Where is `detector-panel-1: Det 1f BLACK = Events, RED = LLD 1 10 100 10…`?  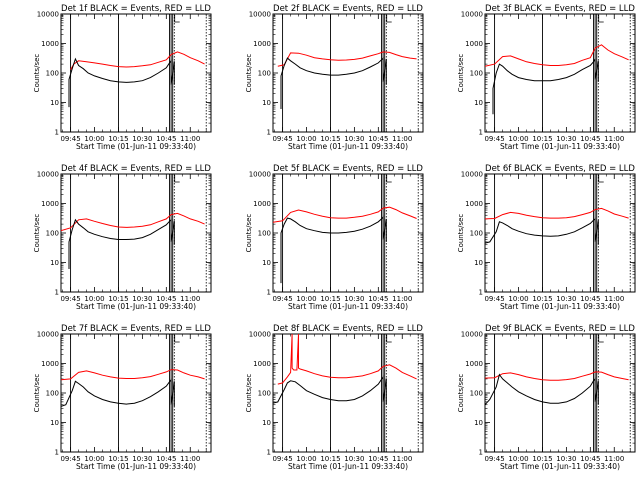
detector-panel-1: Det 1f BLACK = Events, RED = LLD 1 10 100 10… is located at coordinates (122, 77).